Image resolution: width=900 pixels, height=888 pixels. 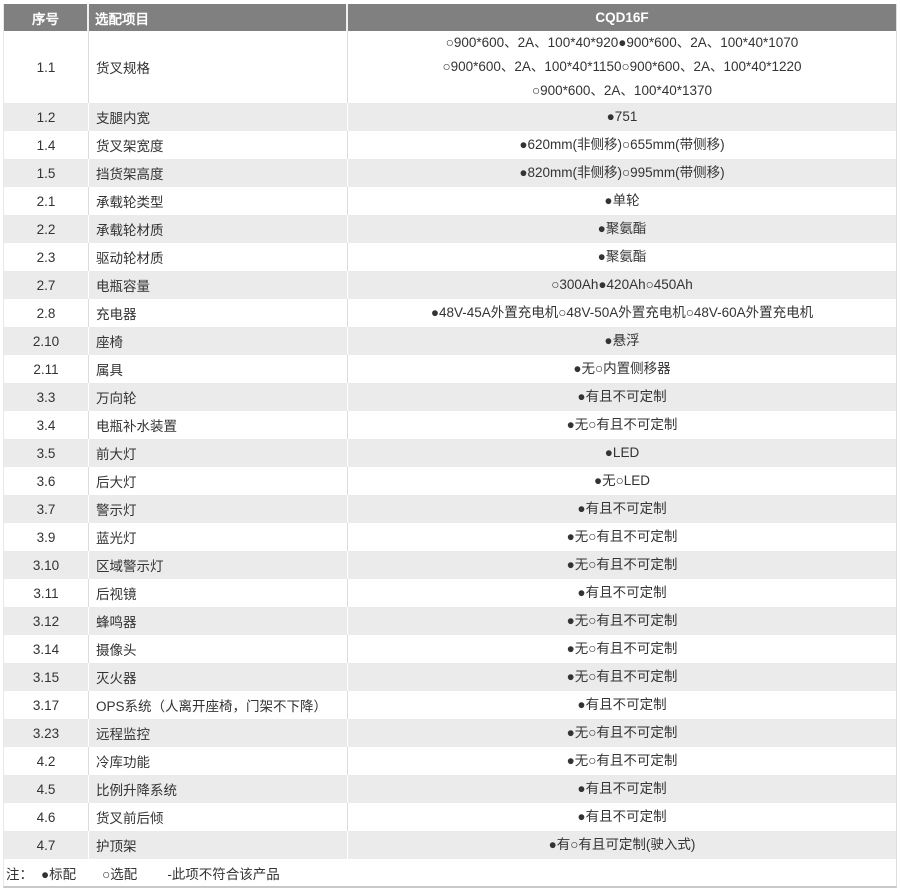 I want to click on table-row: 3.6 后大灯 ●无○LED, so click(x=450, y=481).